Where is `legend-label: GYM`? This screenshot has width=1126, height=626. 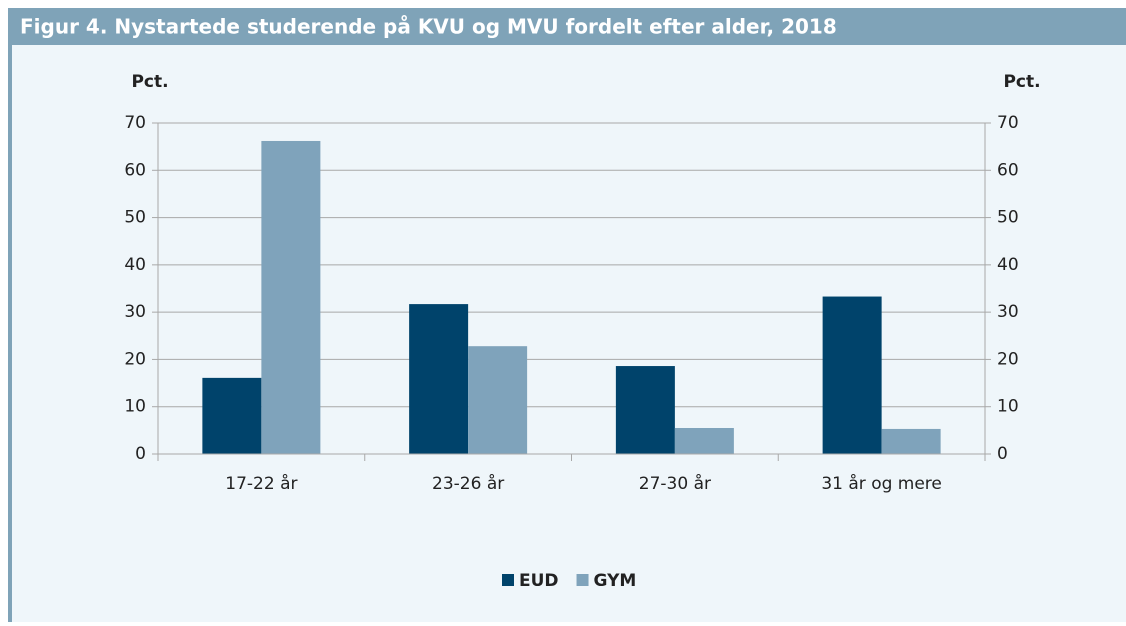
legend-label: GYM is located at coordinates (615, 581).